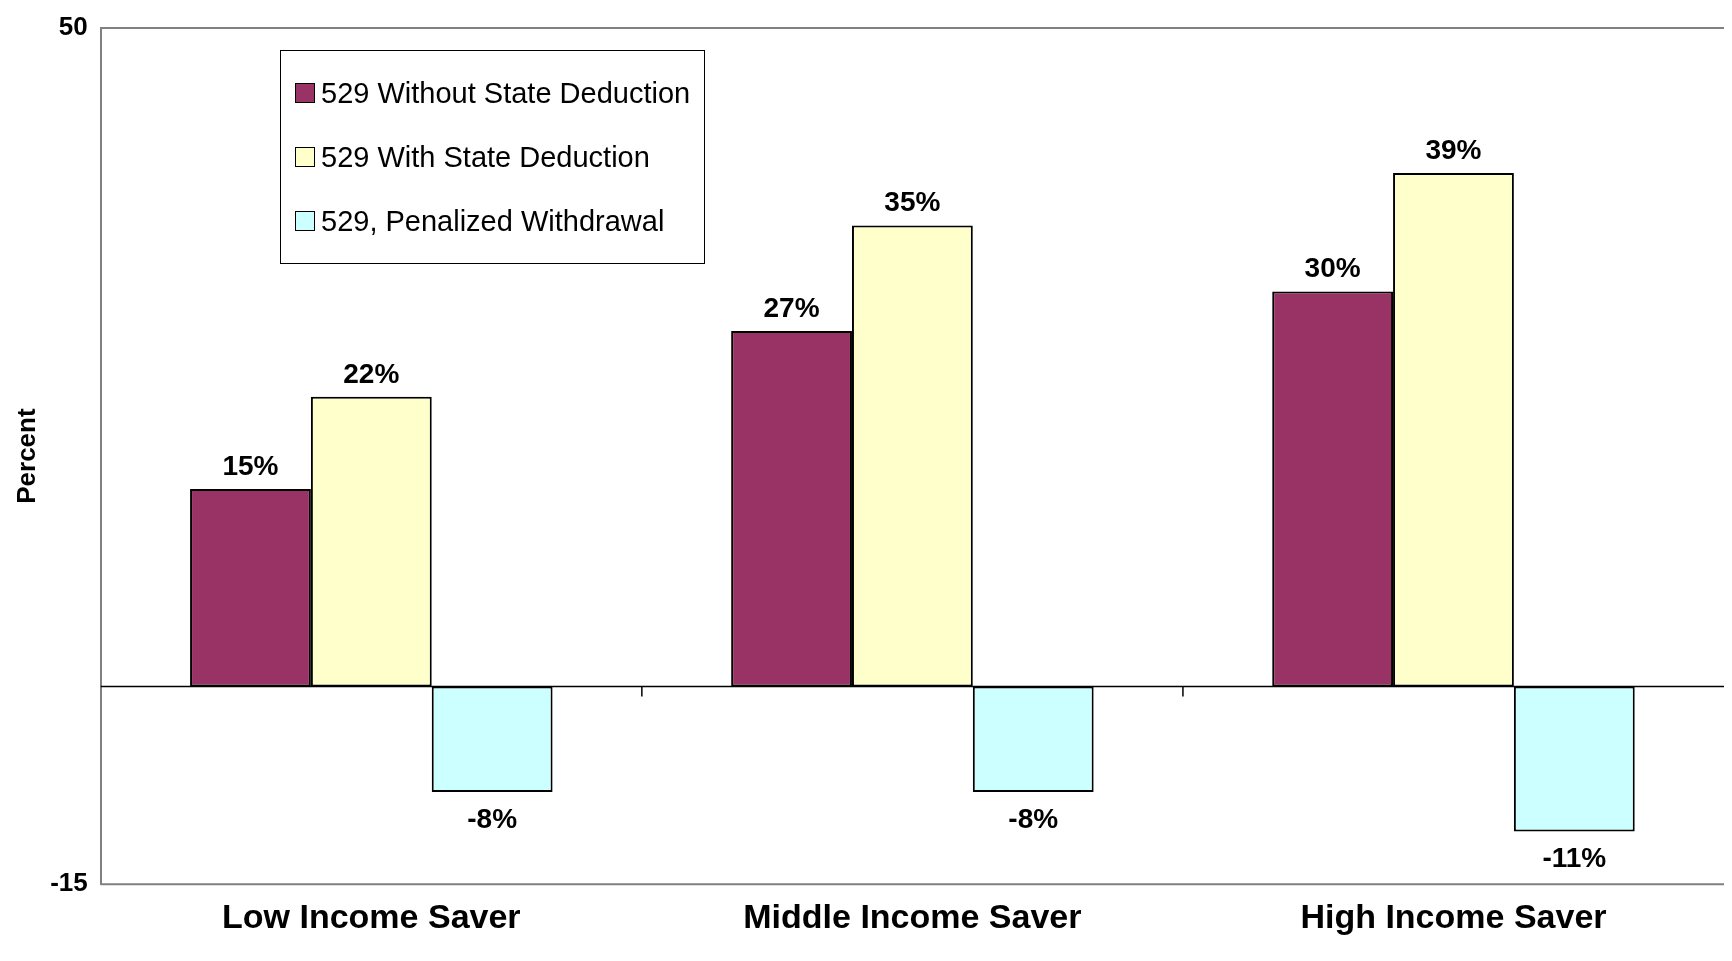 Image resolution: width=1732 pixels, height=961 pixels. Describe the element at coordinates (912, 202) in the screenshot. I see `data-label: 35%` at that location.